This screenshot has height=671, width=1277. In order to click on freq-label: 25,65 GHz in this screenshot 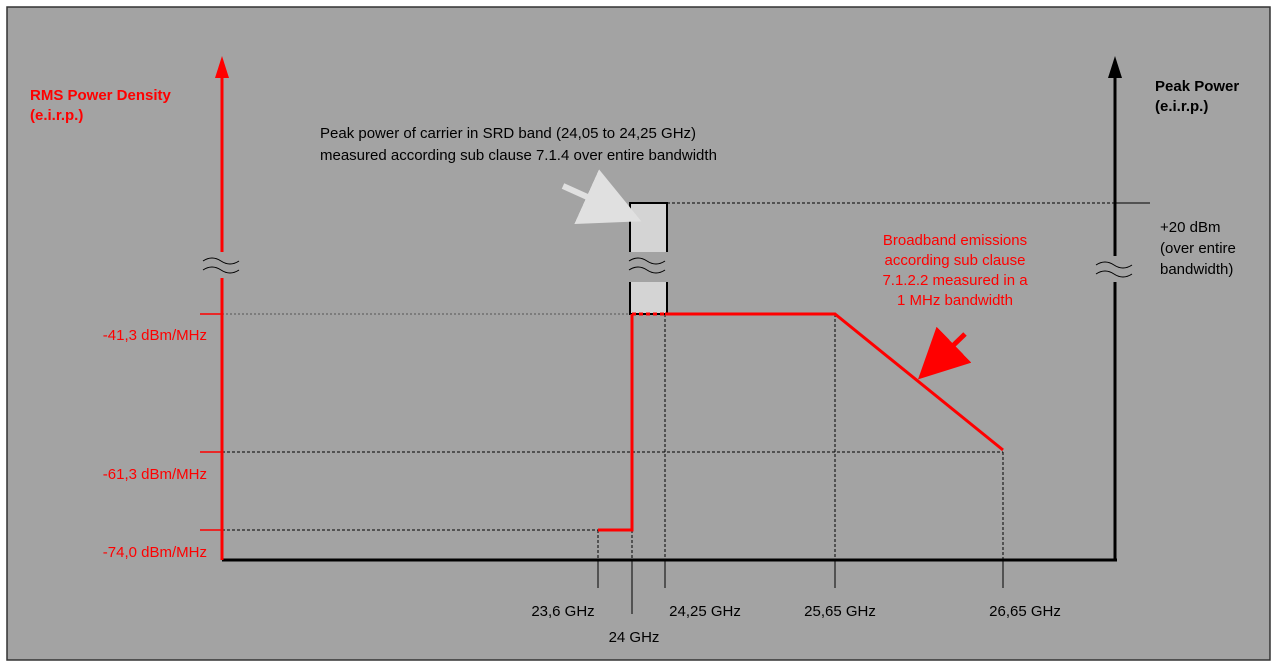, I will do `click(840, 611)`.